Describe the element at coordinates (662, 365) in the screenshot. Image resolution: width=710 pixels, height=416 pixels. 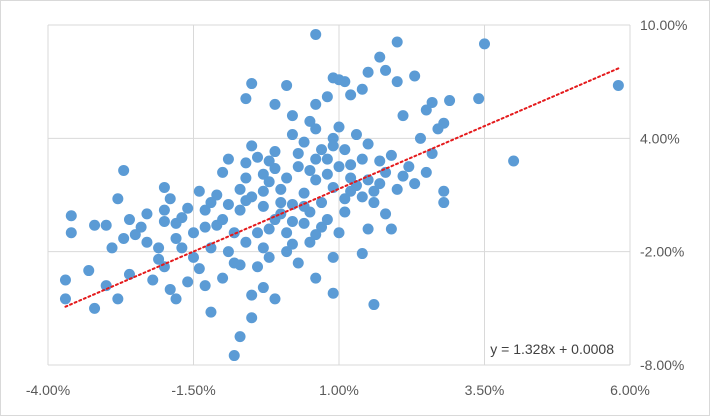
I see `y-tick-label: -8.00%` at that location.